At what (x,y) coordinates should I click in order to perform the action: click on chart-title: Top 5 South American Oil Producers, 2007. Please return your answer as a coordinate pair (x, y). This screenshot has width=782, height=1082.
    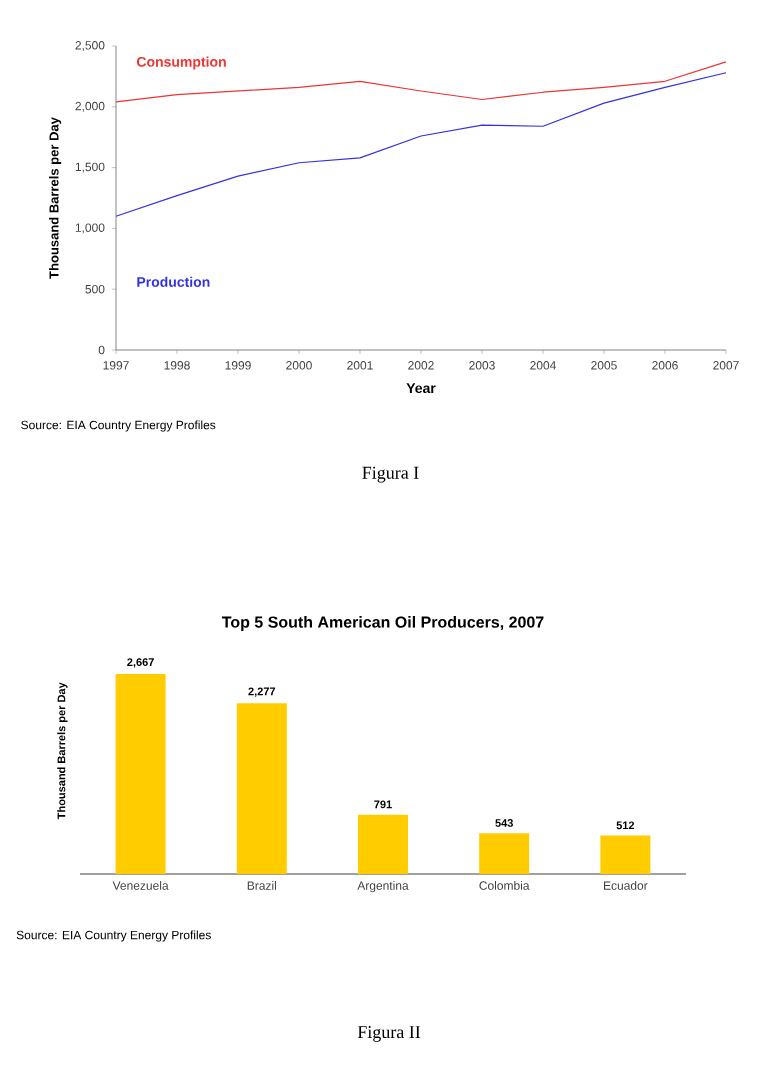
    Looking at the image, I should click on (382, 623).